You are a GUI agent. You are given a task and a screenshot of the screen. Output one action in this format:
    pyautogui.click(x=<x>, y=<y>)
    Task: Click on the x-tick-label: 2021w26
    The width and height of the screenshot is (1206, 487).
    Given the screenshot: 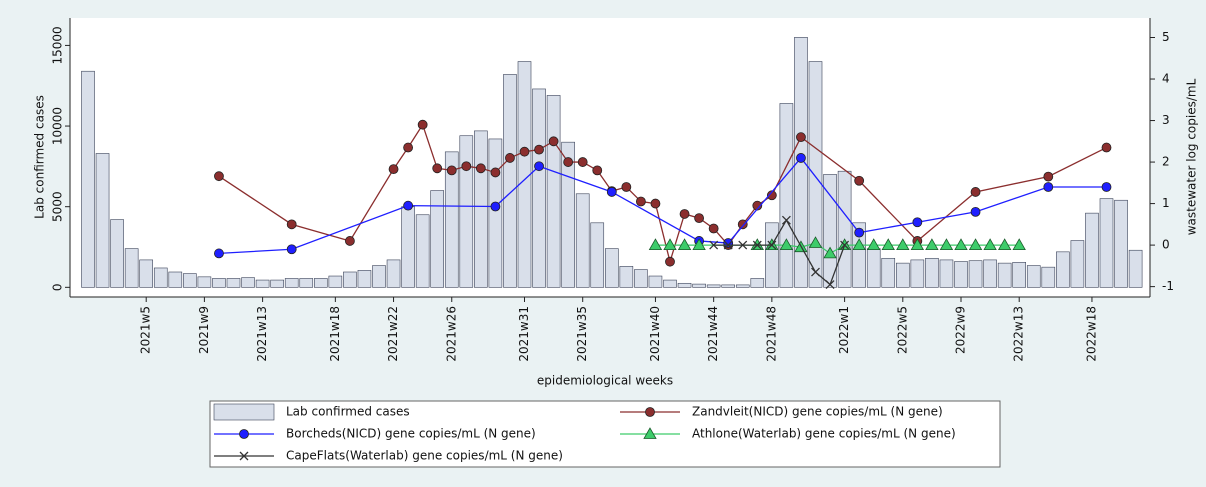 What is the action you would take?
    pyautogui.click(x=451, y=334)
    